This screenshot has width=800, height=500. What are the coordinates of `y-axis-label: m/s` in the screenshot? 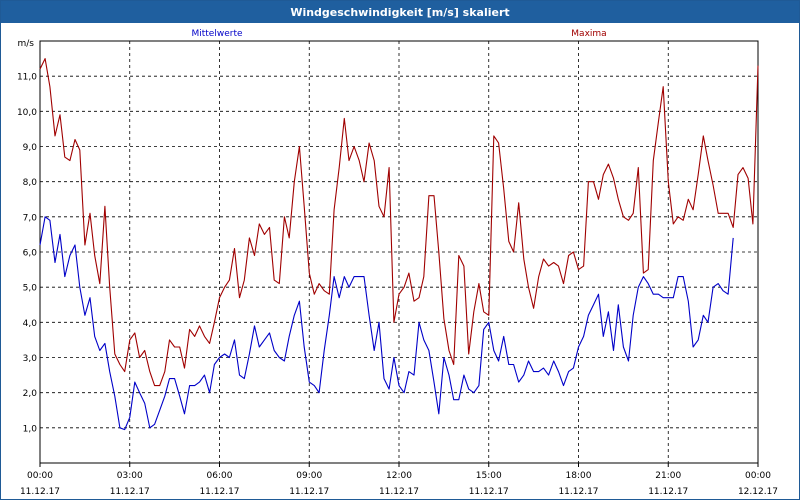 It's located at (26, 44).